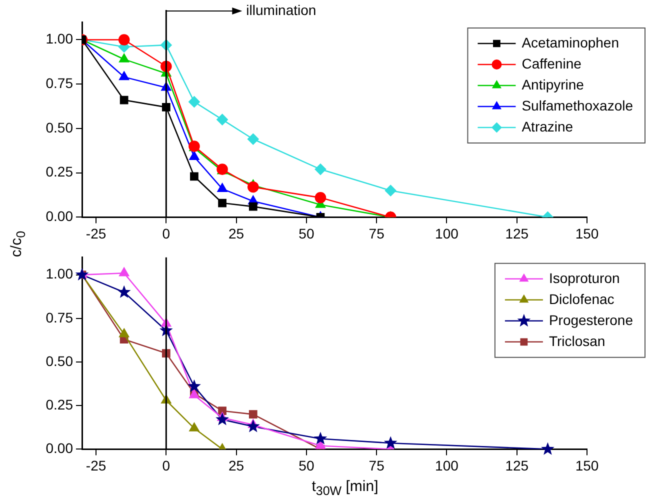  What do you see at coordinates (548, 126) in the screenshot?
I see `legend-label: Atrazine` at bounding box center [548, 126].